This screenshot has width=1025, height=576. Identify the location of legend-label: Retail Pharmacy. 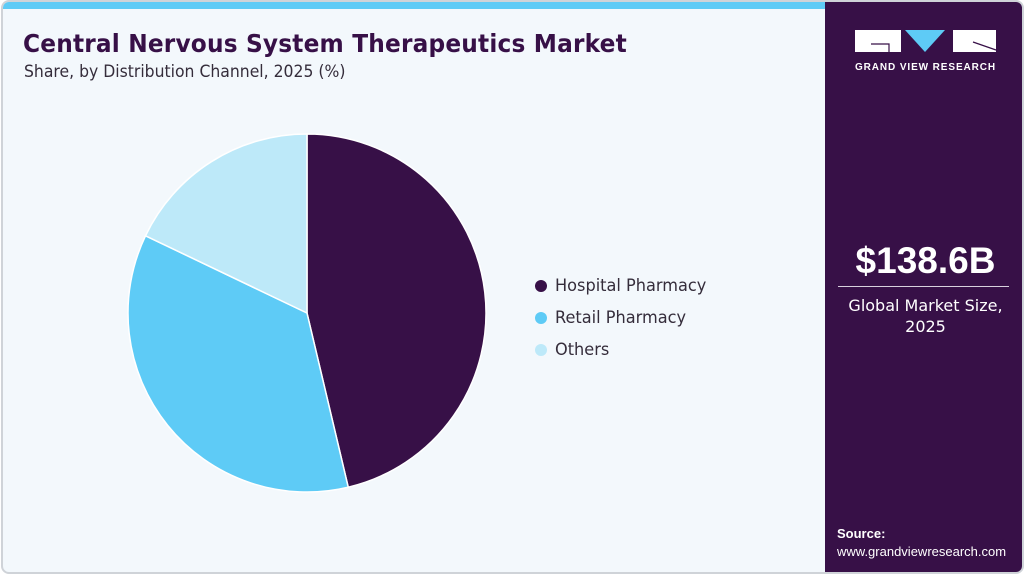
(621, 318).